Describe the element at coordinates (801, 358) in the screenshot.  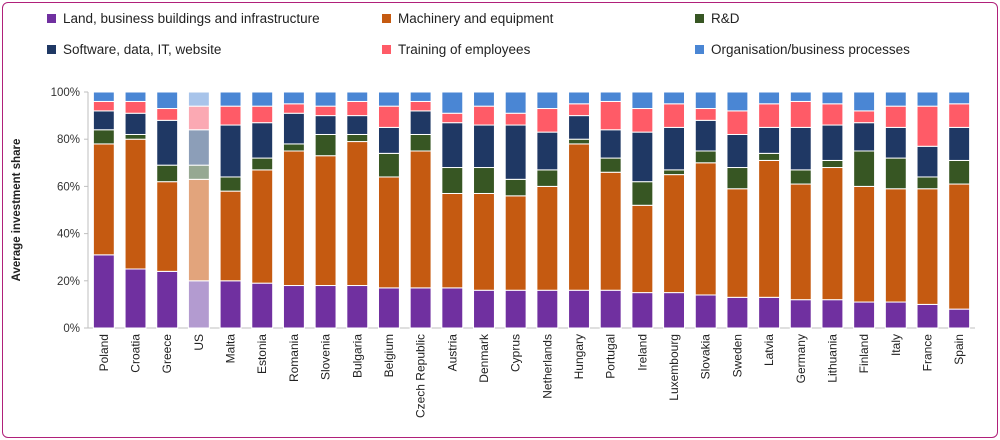
I see `x-tick-label: Germany` at that location.